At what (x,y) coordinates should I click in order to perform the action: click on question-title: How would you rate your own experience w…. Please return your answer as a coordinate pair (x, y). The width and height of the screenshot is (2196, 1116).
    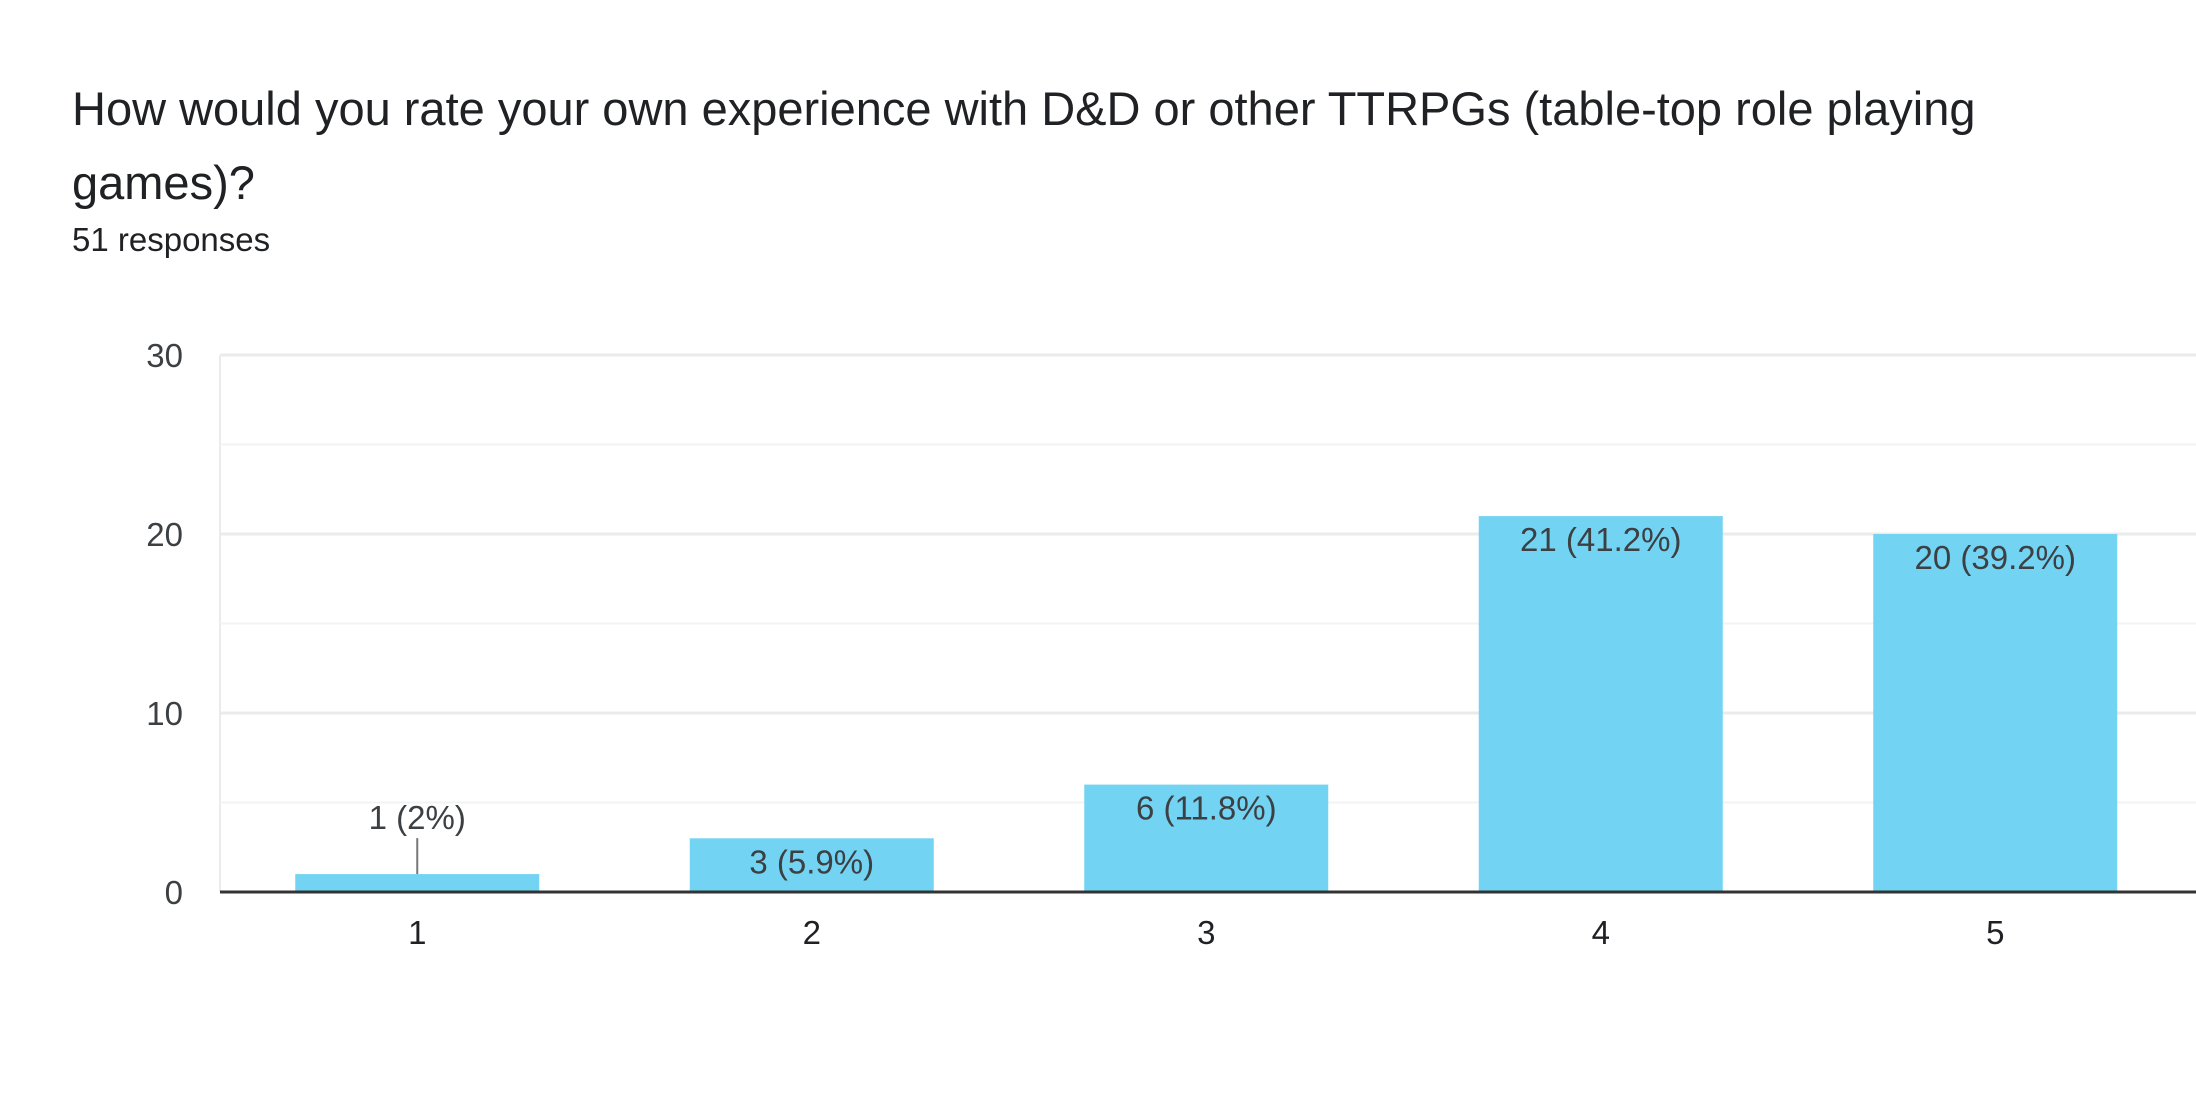
    Looking at the image, I should click on (1024, 145).